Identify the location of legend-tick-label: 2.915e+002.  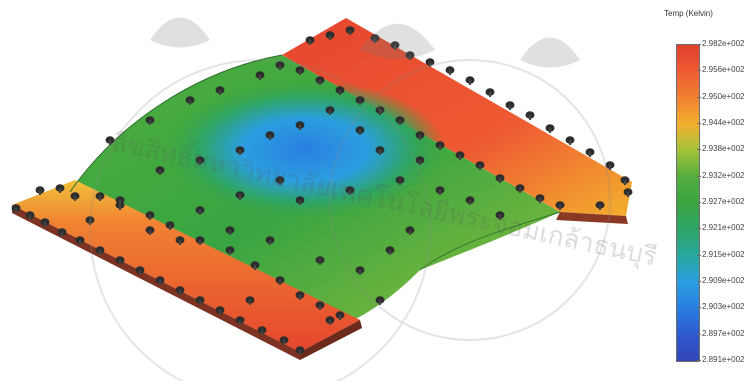
(723, 254).